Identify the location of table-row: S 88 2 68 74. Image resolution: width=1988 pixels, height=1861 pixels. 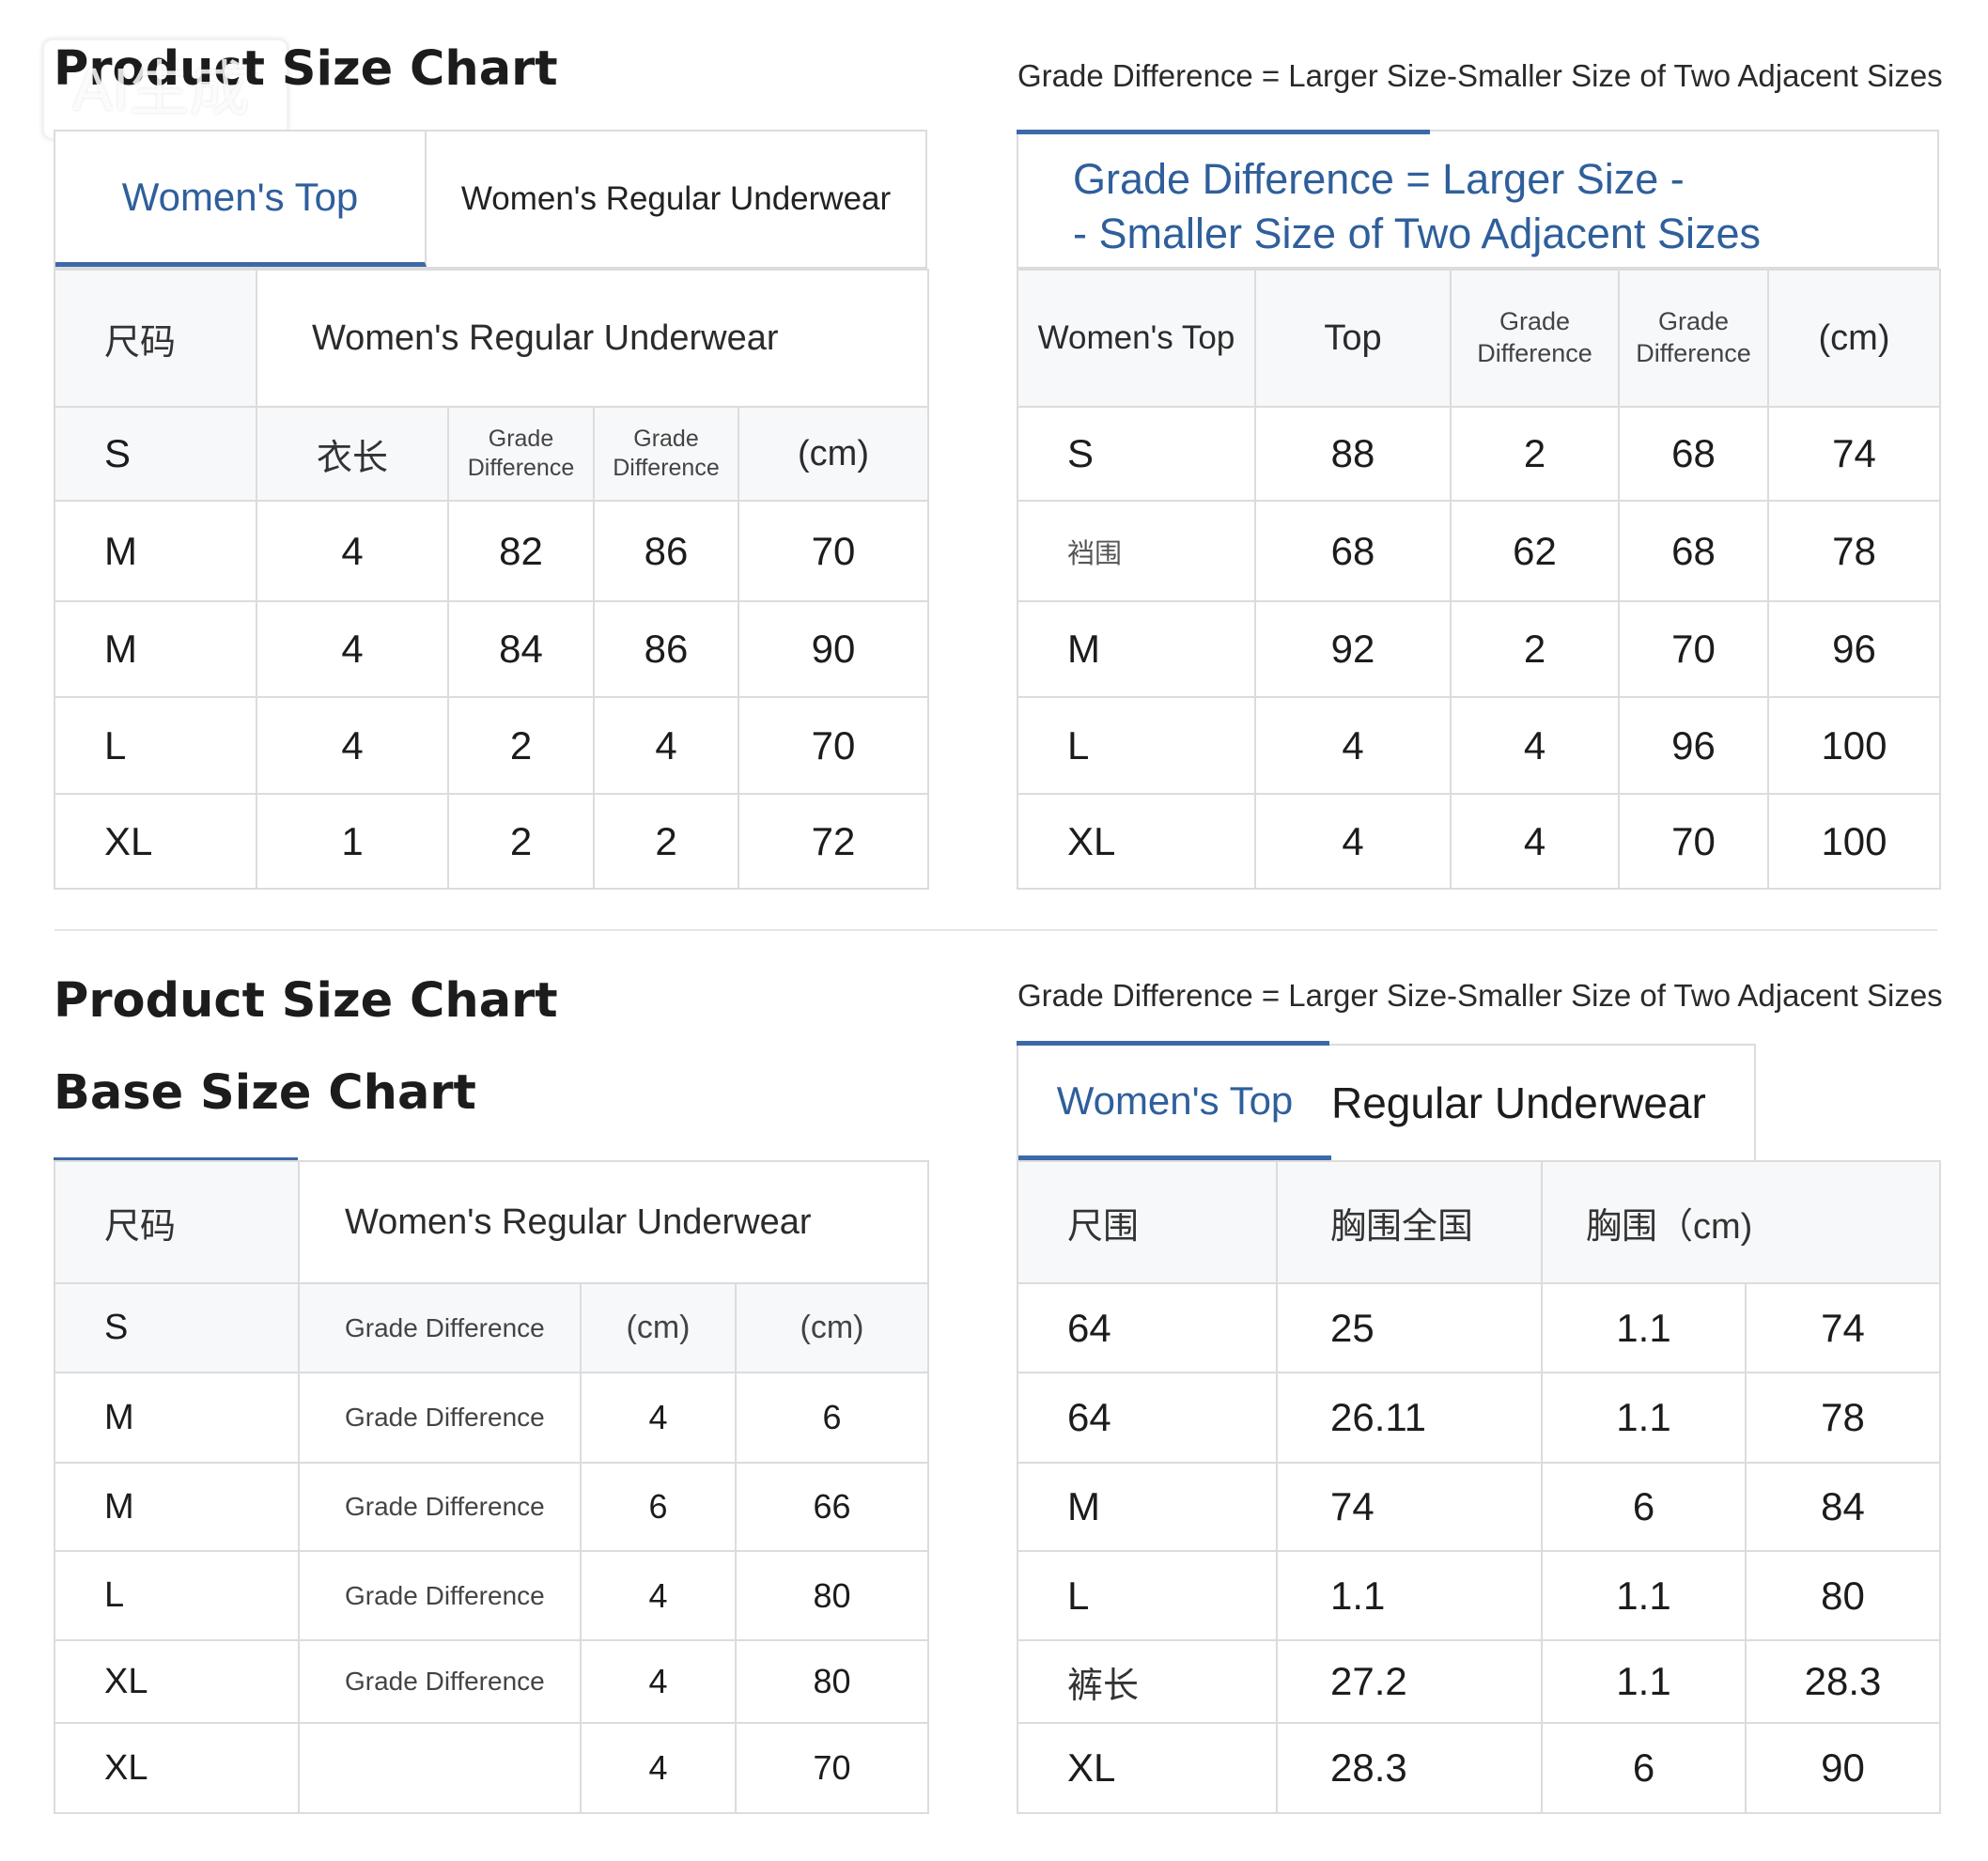
(1479, 454).